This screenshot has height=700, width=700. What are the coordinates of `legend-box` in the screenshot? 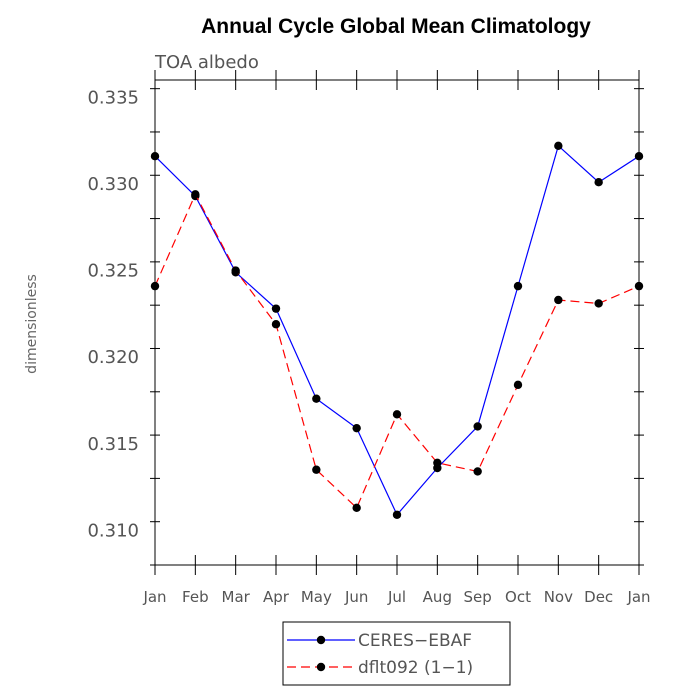 It's located at (396, 653).